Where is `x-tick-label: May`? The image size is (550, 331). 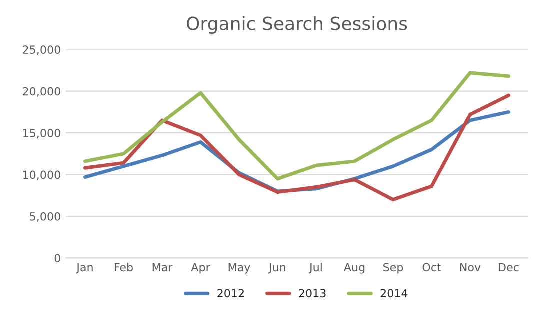 x-tick-label: May is located at coordinates (239, 268).